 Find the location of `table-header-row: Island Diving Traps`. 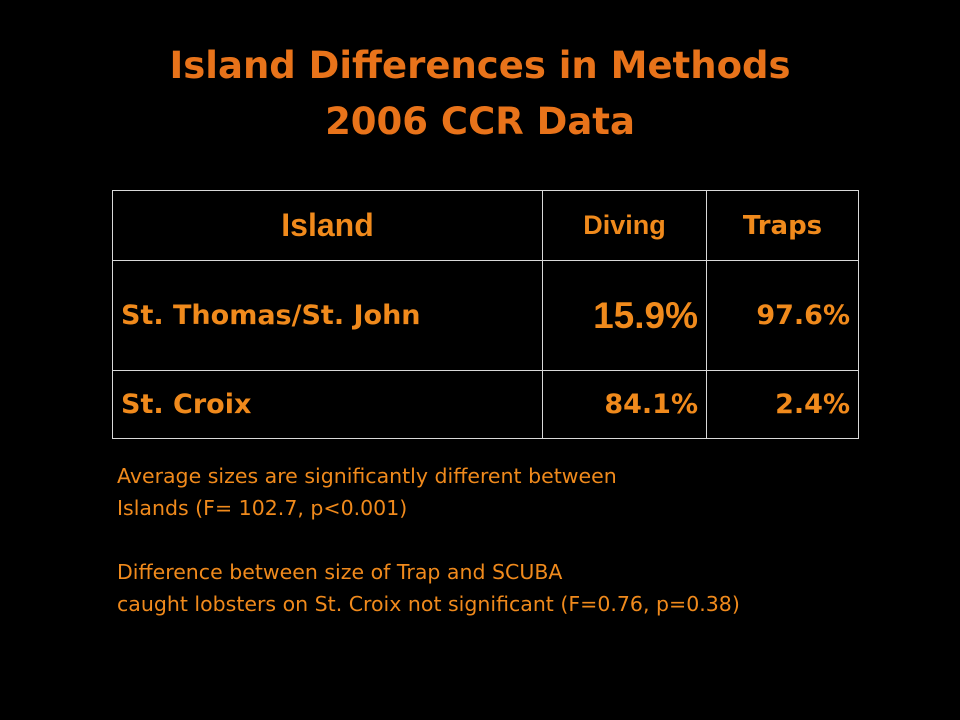

table-header-row: Island Diving Traps is located at coordinates (485, 225).